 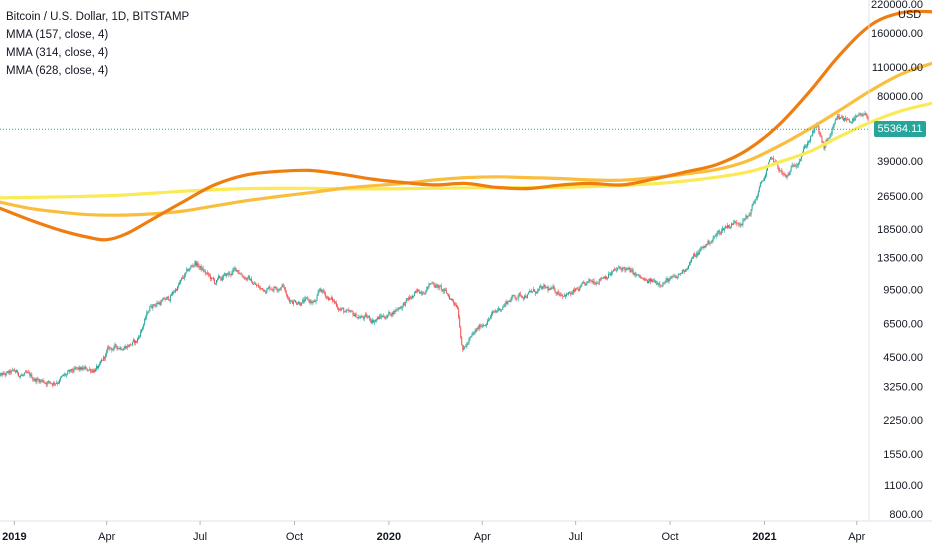 What do you see at coordinates (906, 515) in the screenshot?
I see `y-tick-label: 800.00` at bounding box center [906, 515].